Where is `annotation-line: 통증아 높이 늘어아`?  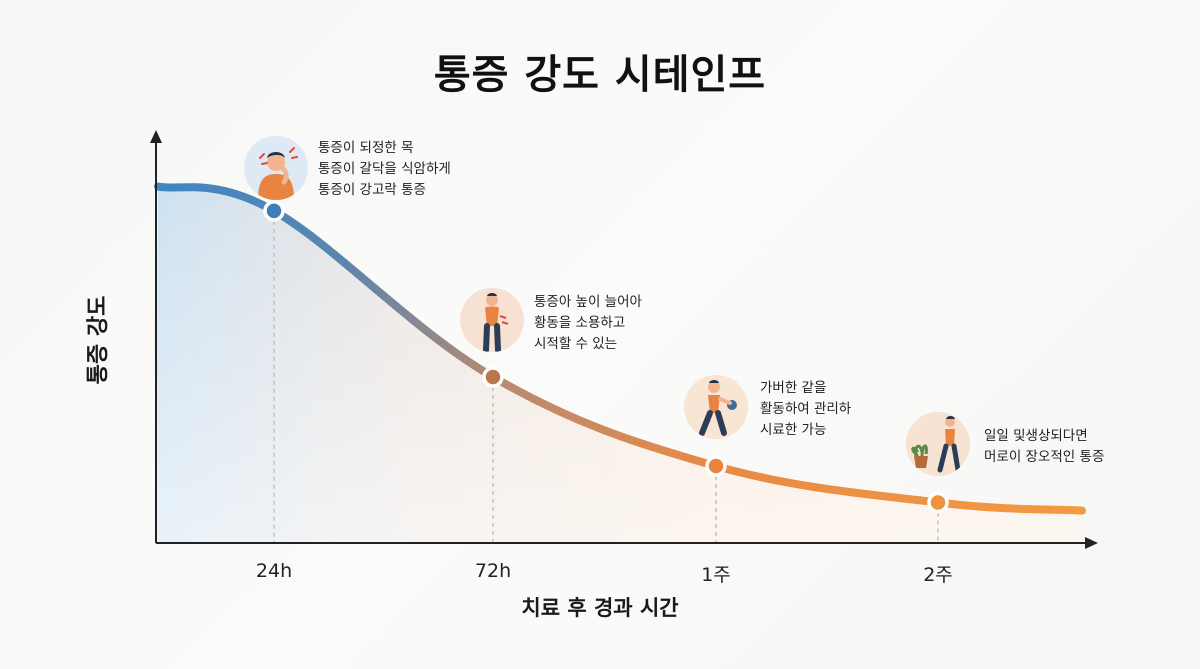 annotation-line: 통증아 높이 늘어아 is located at coordinates (588, 302).